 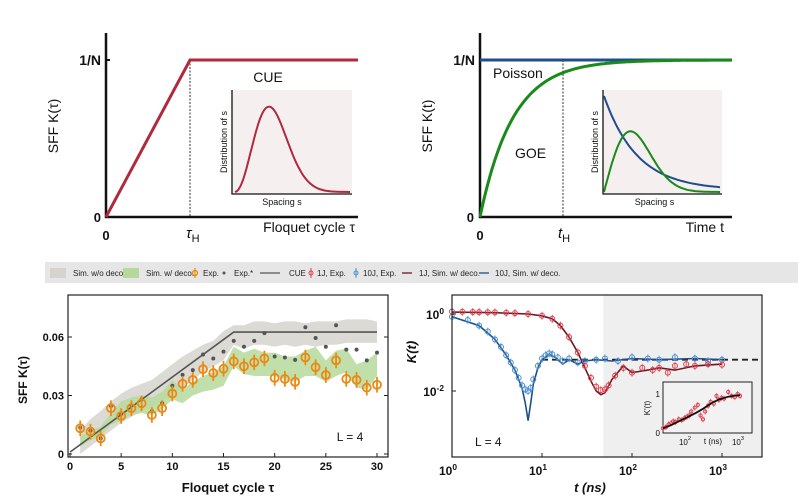 What do you see at coordinates (379, 273) in the screenshot?
I see `legend-label: 10J, Exp.` at bounding box center [379, 273].